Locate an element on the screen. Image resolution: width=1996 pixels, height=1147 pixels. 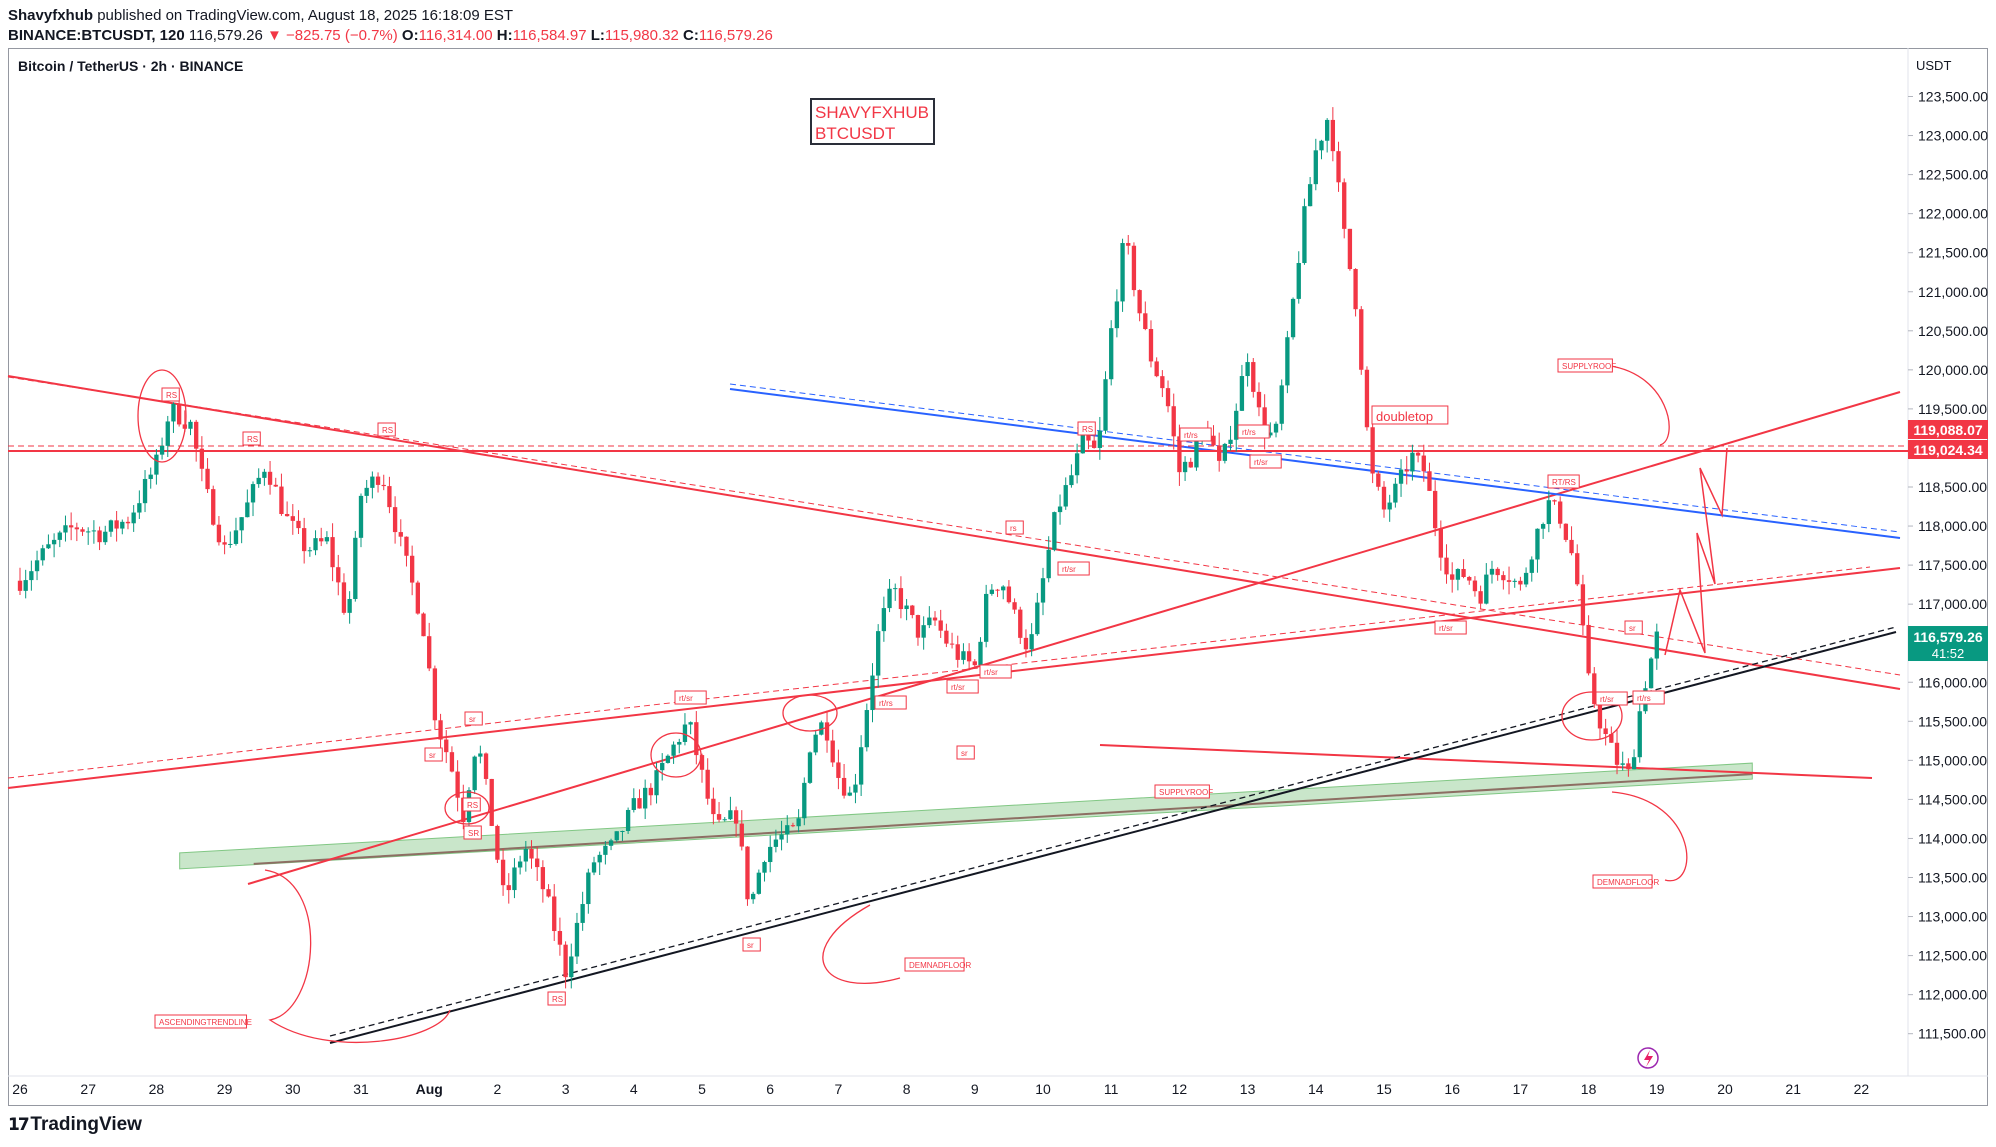
time-tick-label: 3 is located at coordinates (566, 1089).